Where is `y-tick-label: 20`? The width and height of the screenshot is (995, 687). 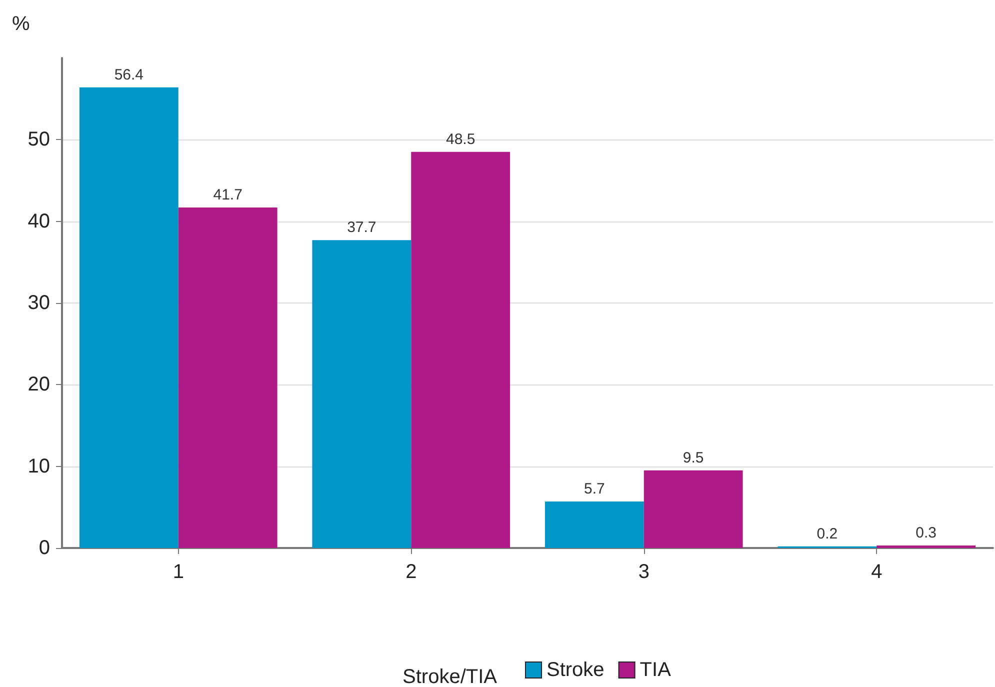 y-tick-label: 20 is located at coordinates (39, 385).